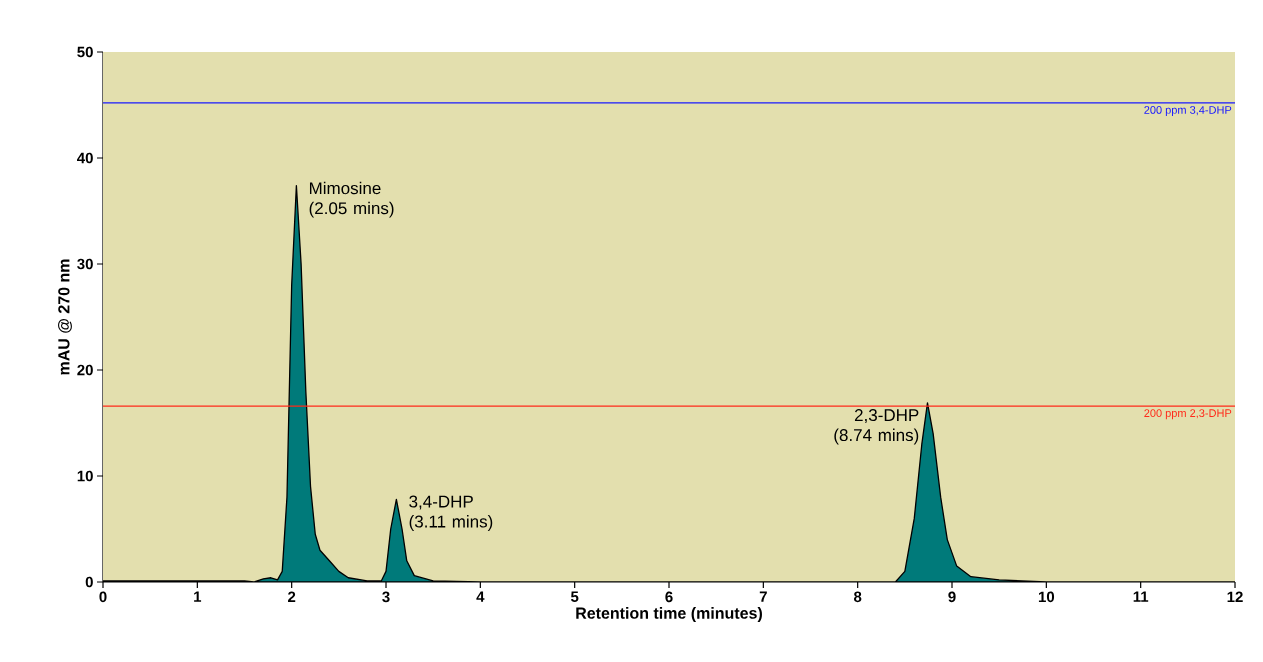 The height and width of the screenshot is (662, 1263). I want to click on y-tick-label: 30, so click(85, 264).